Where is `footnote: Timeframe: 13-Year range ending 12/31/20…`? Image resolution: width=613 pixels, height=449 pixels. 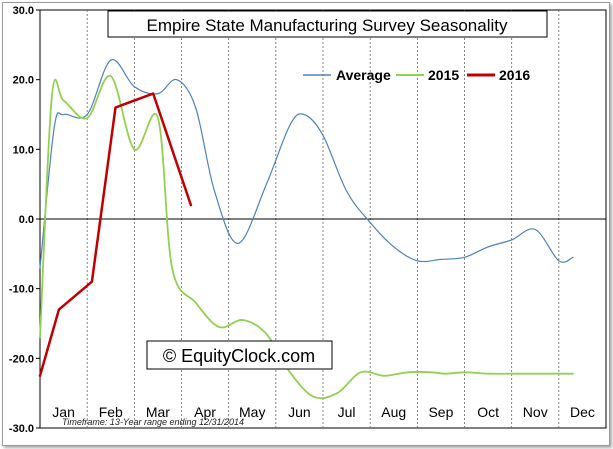 footnote: Timeframe: 13-Year range ending 12/31/20… is located at coordinates (153, 422).